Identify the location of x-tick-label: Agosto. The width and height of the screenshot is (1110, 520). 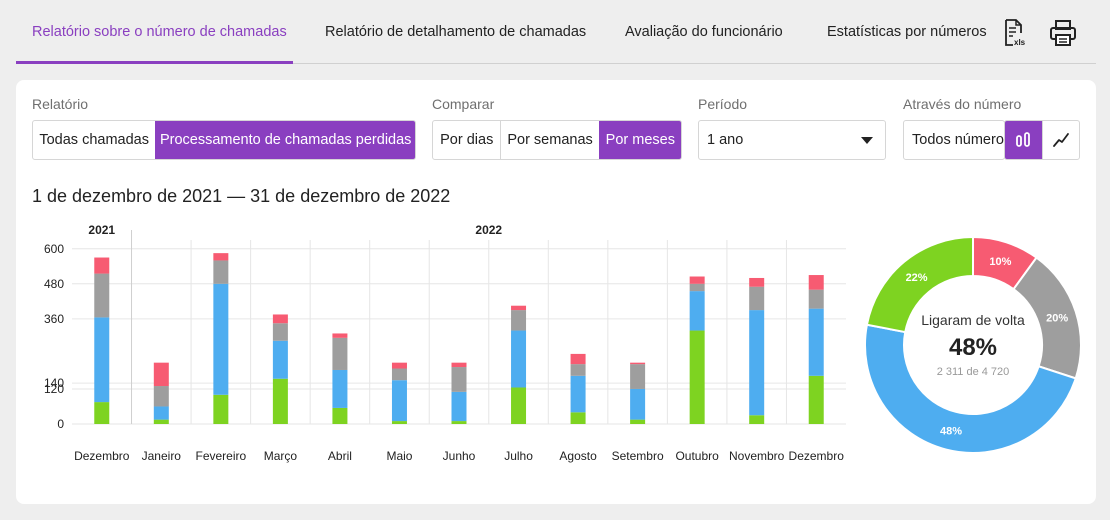
(578, 456).